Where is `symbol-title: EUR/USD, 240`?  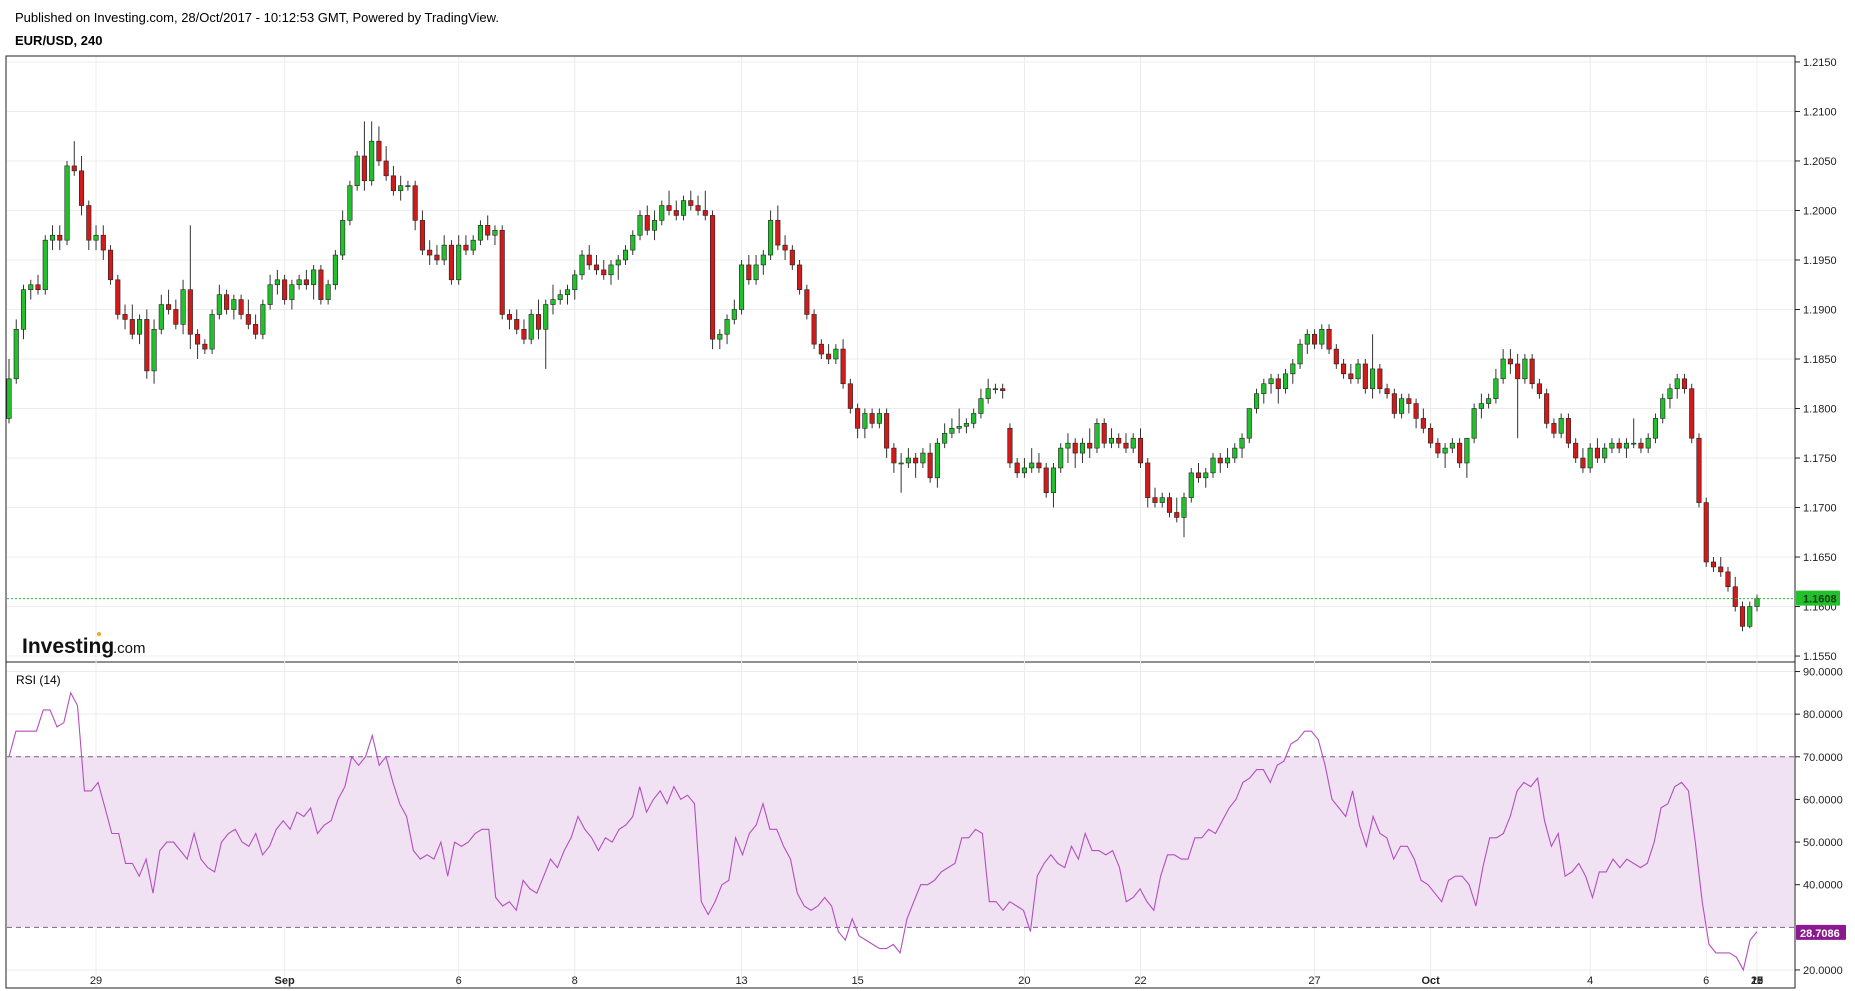
symbol-title: EUR/USD, 240 is located at coordinates (59, 40).